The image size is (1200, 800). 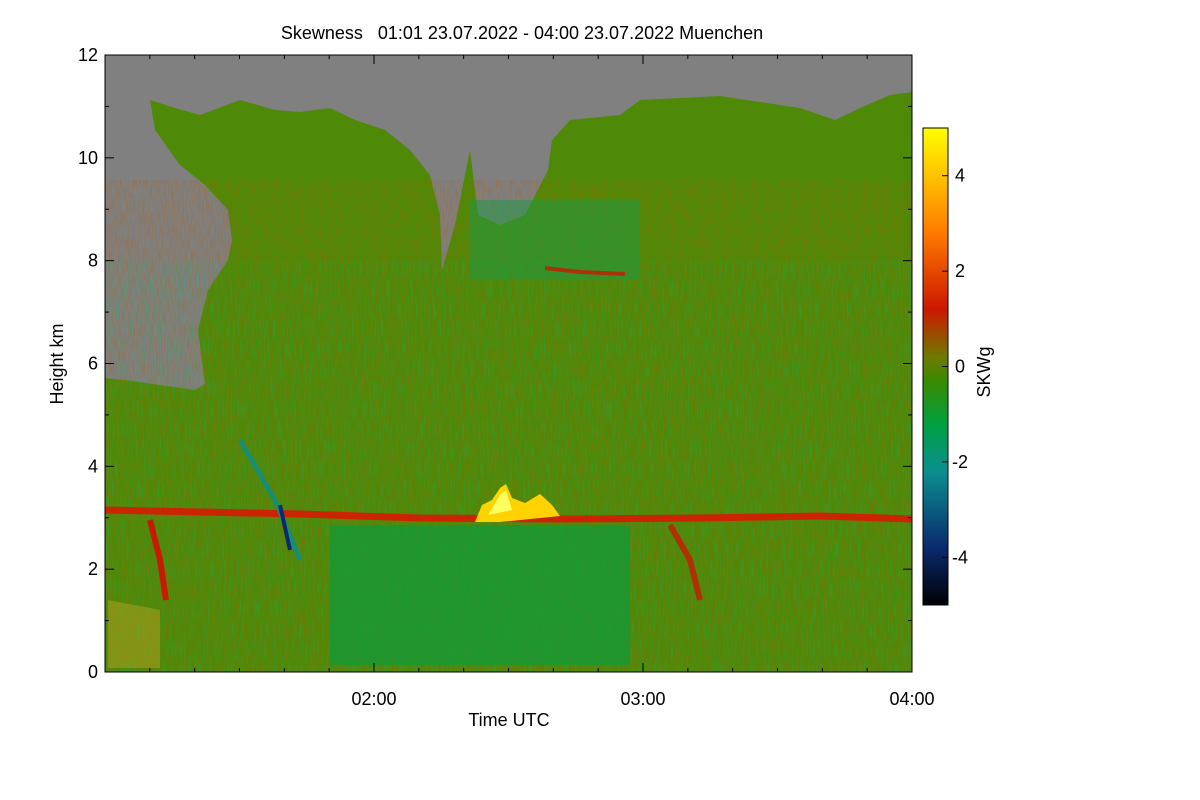 I want to click on colorbar-label: SKWg, so click(x=984, y=371).